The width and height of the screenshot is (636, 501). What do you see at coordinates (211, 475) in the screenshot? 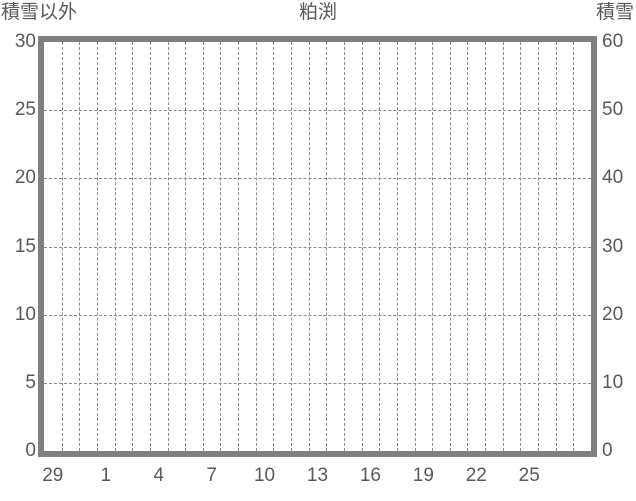
I see `x-axis-tick-label: 7` at bounding box center [211, 475].